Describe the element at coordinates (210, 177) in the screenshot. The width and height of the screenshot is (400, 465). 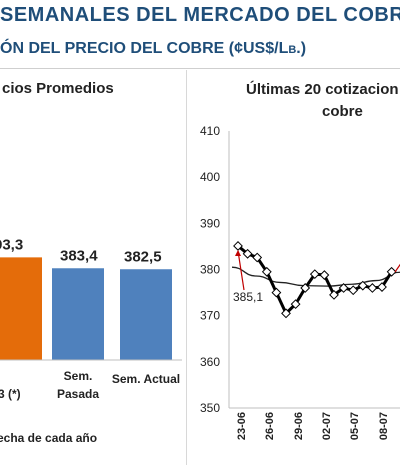
I see `y-tick-label-400: 400` at that location.